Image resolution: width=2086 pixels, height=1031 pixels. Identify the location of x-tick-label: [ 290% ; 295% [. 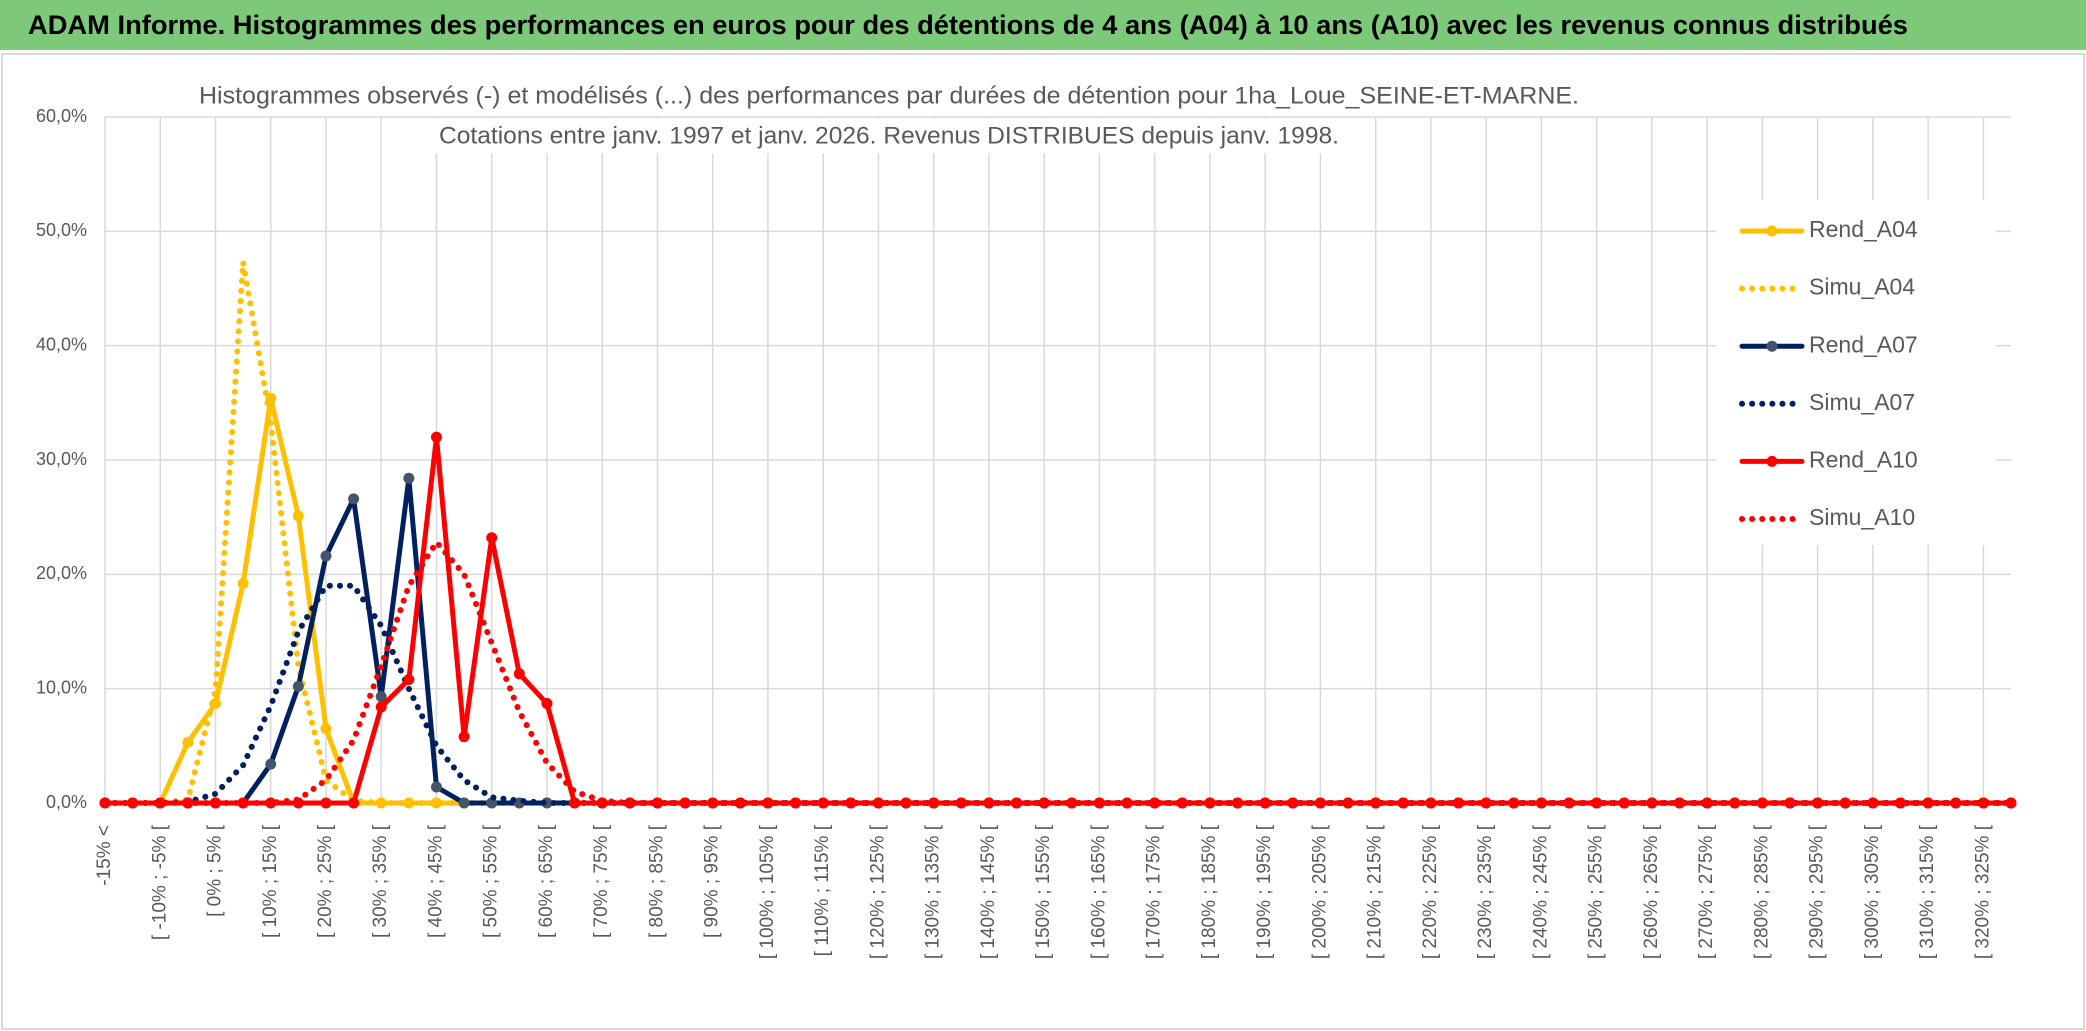
(1817, 891).